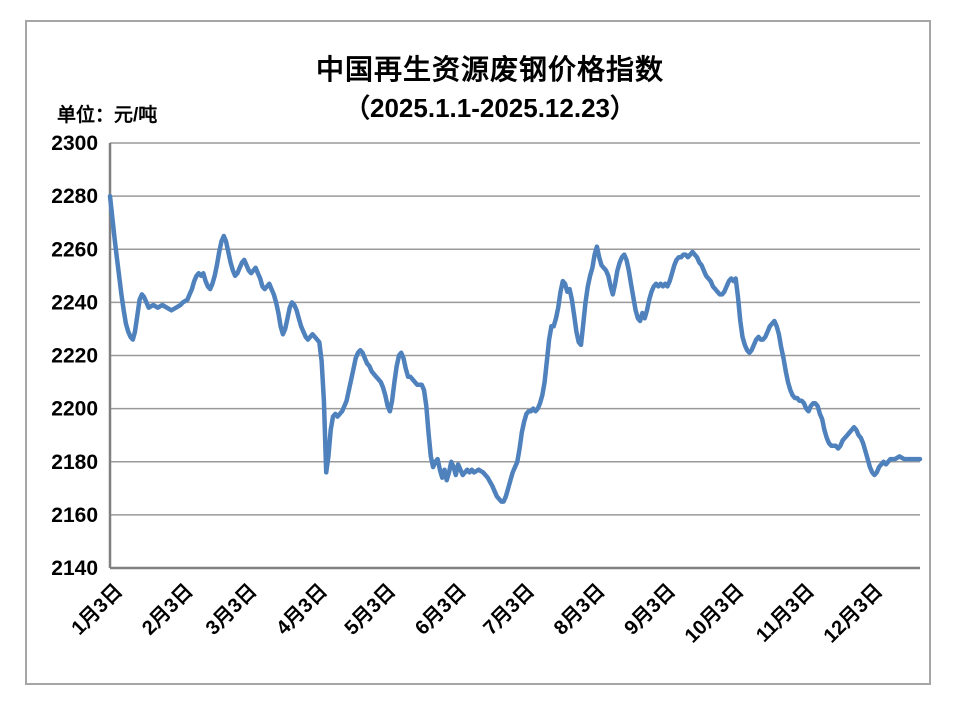 The height and width of the screenshot is (708, 968). I want to click on y-tick-label: 2240, so click(74, 302).